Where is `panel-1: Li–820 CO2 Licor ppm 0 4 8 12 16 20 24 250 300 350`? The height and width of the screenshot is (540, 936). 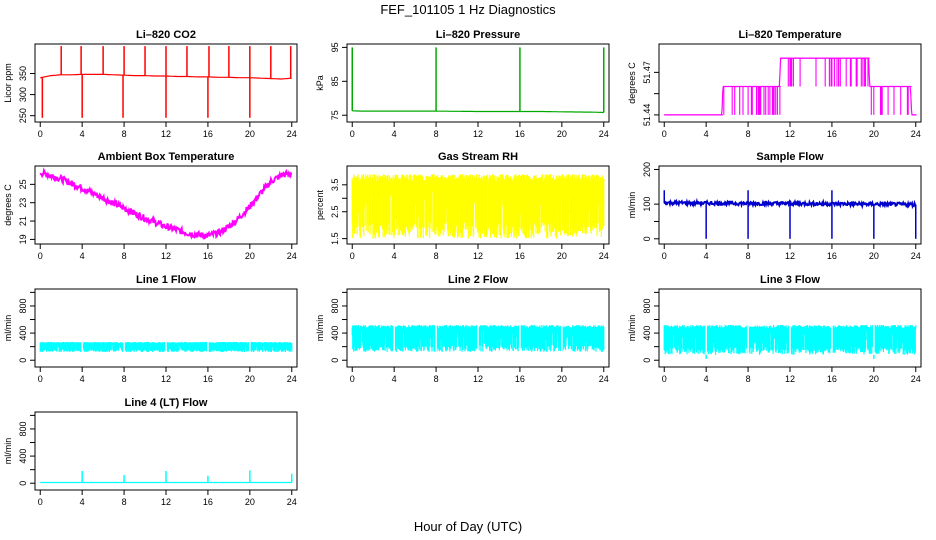
panel-1: Li–820 CO2 Licor ppm 0 4 8 12 16 20 24 250 300 350 is located at coordinates (150, 84).